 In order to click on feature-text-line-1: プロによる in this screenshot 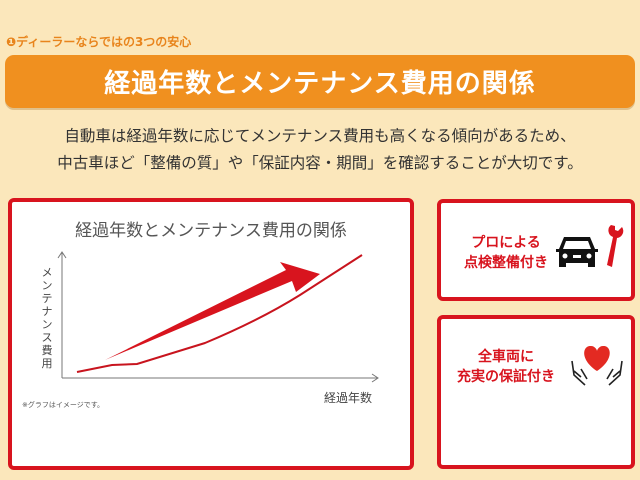, I will do `click(506, 243)`.